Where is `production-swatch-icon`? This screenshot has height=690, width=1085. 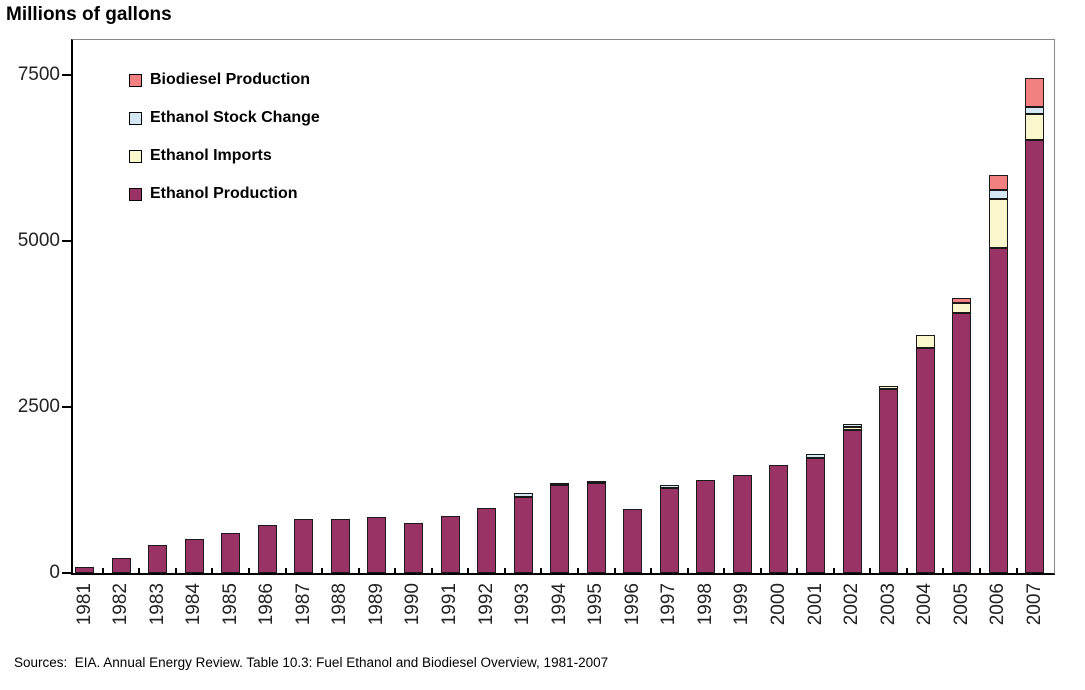 production-swatch-icon is located at coordinates (135, 194).